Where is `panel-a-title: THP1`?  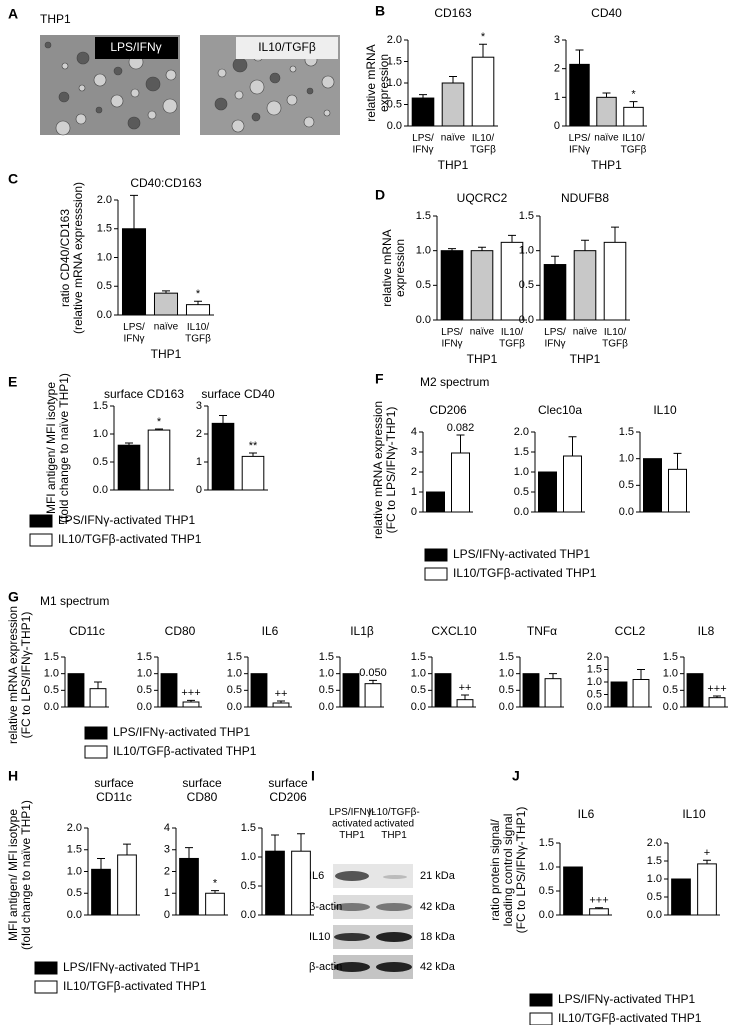
panel-a-title: THP1 is located at coordinates (55, 19).